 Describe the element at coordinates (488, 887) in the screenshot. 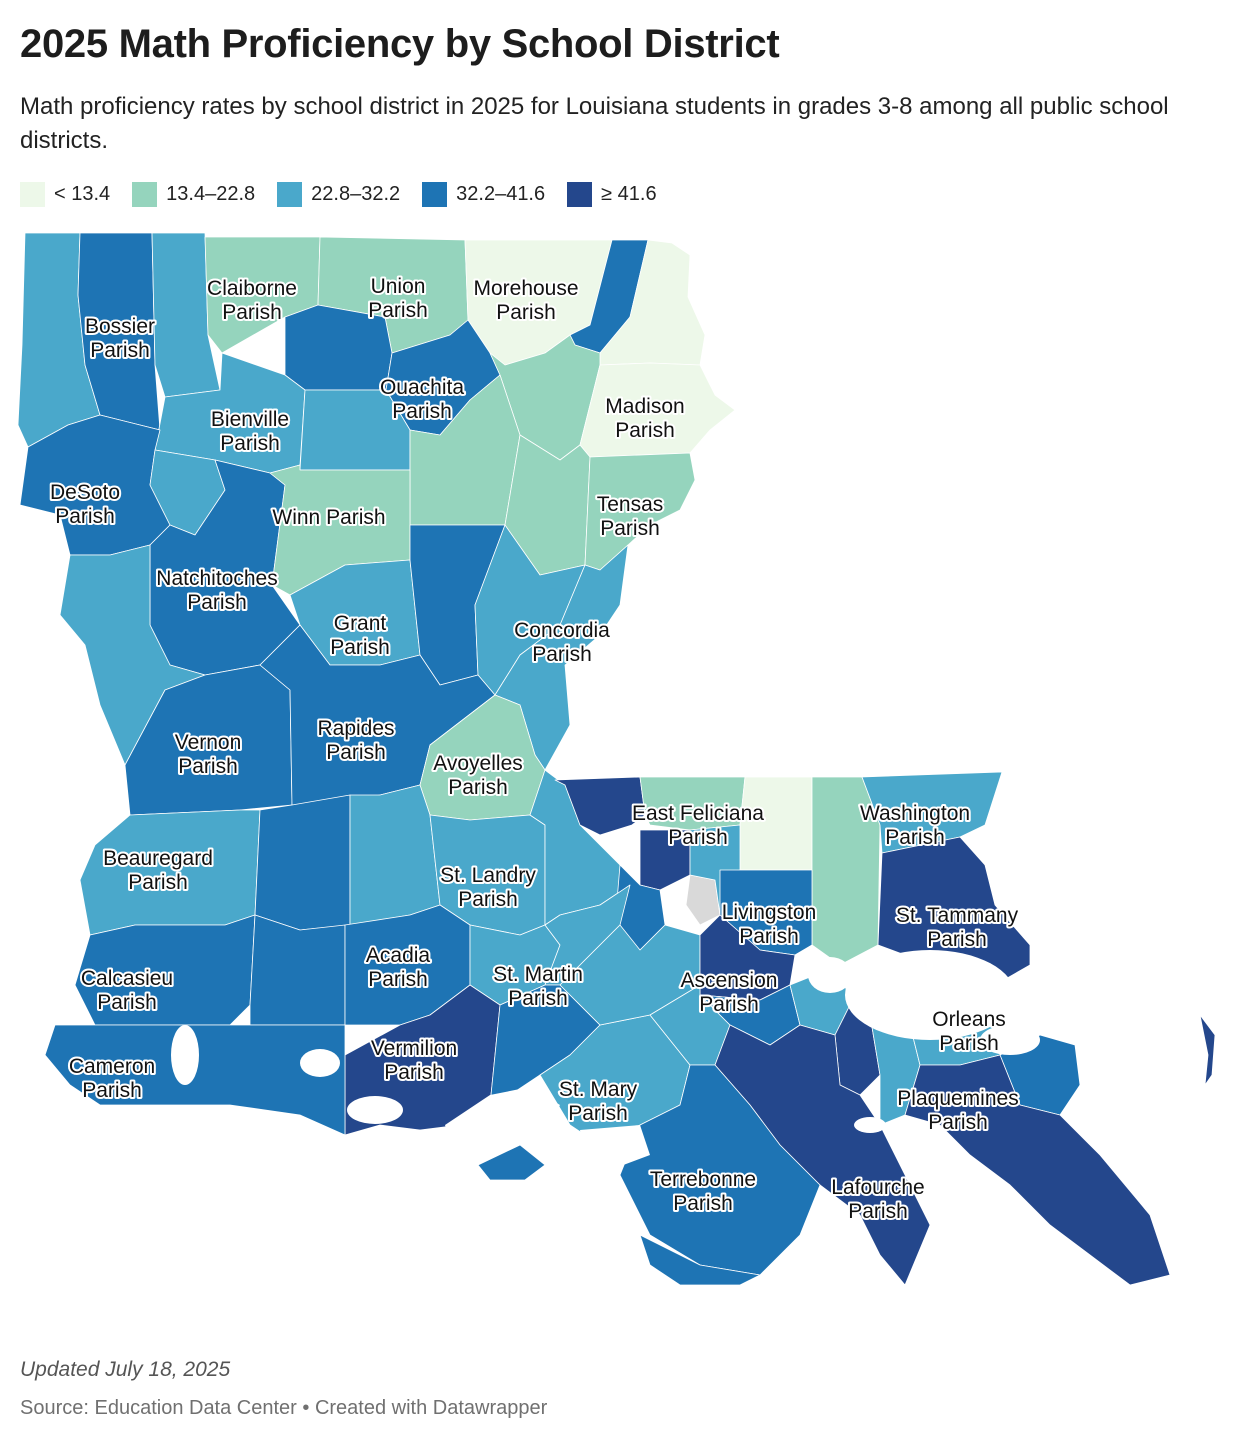

I see `label-st-landry: St. Landry Parish` at that location.